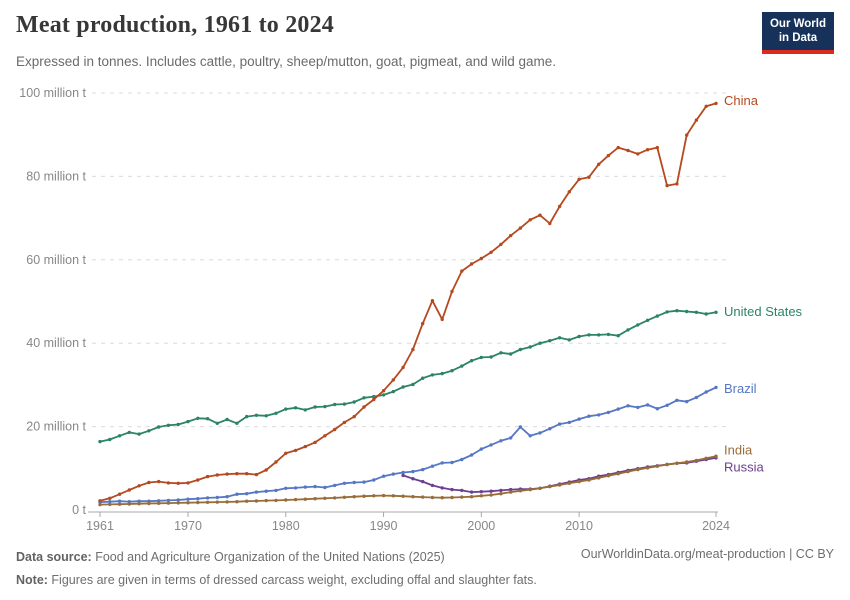 The width and height of the screenshot is (850, 600). Describe the element at coordinates (408, 480) in the screenshot. I see `line-india` at that location.